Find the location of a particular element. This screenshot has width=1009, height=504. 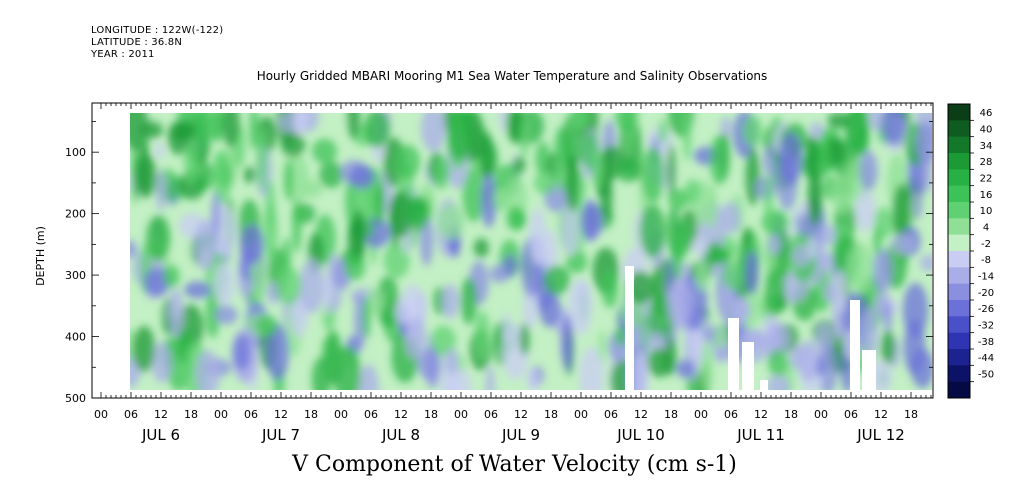

colorbar-level-label: 28 is located at coordinates (986, 162).